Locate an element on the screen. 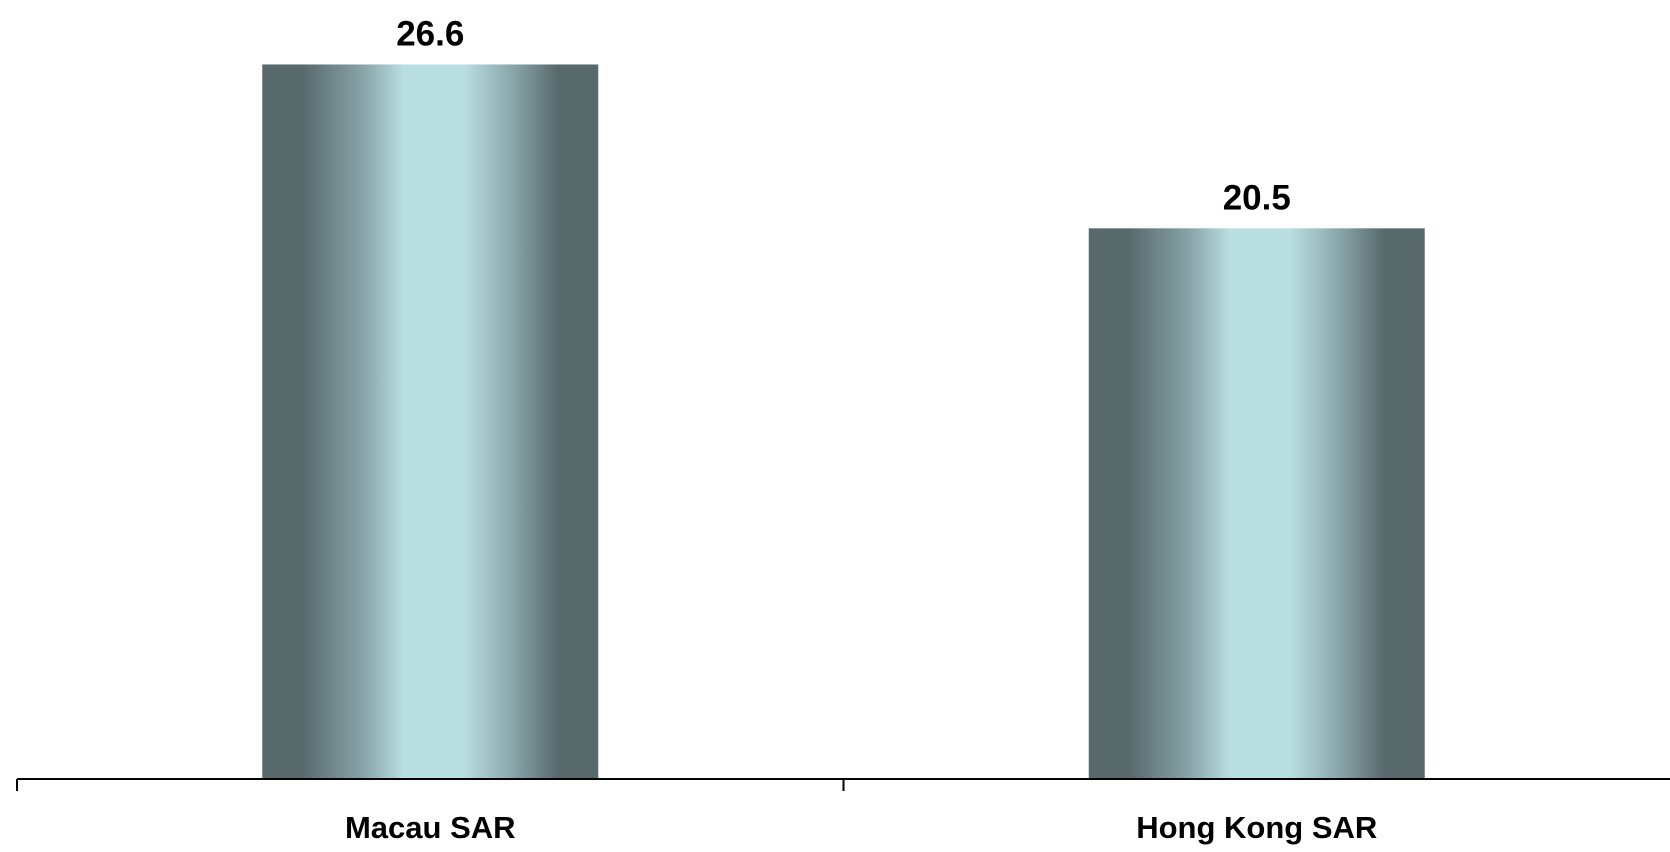 This screenshot has height=852, width=1670. data-label: 20.5 is located at coordinates (1257, 197).